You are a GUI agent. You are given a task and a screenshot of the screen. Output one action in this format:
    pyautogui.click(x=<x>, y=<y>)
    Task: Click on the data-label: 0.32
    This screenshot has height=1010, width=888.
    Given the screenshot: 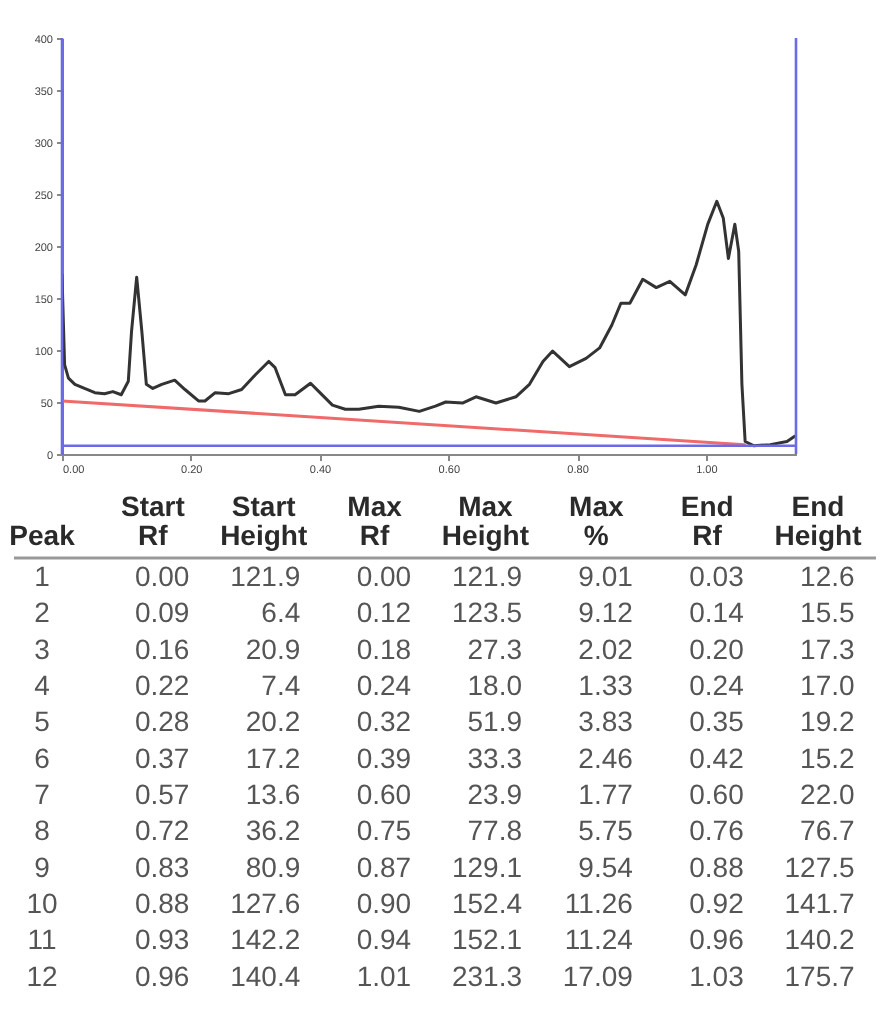 What is the action you would take?
    pyautogui.click(x=384, y=721)
    